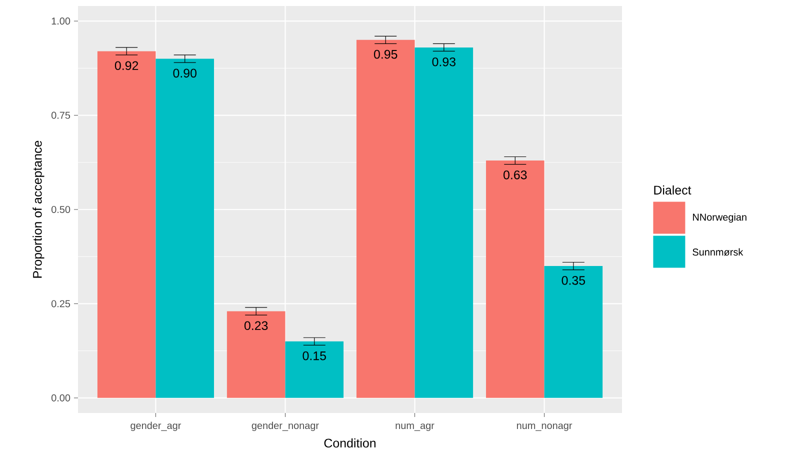 The height and width of the screenshot is (460, 788). I want to click on x-tick-label: num_nonagr, so click(544, 428).